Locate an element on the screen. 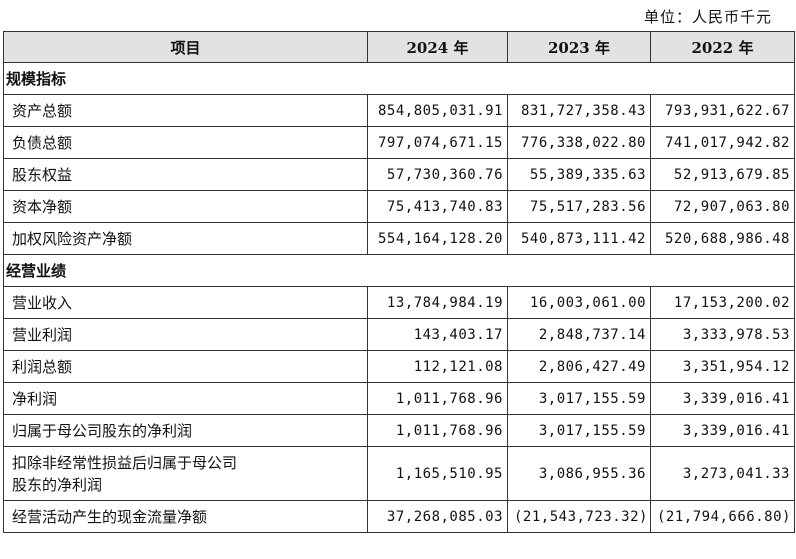 This screenshot has width=796, height=559. row-label: 负债总额 is located at coordinates (185, 142).